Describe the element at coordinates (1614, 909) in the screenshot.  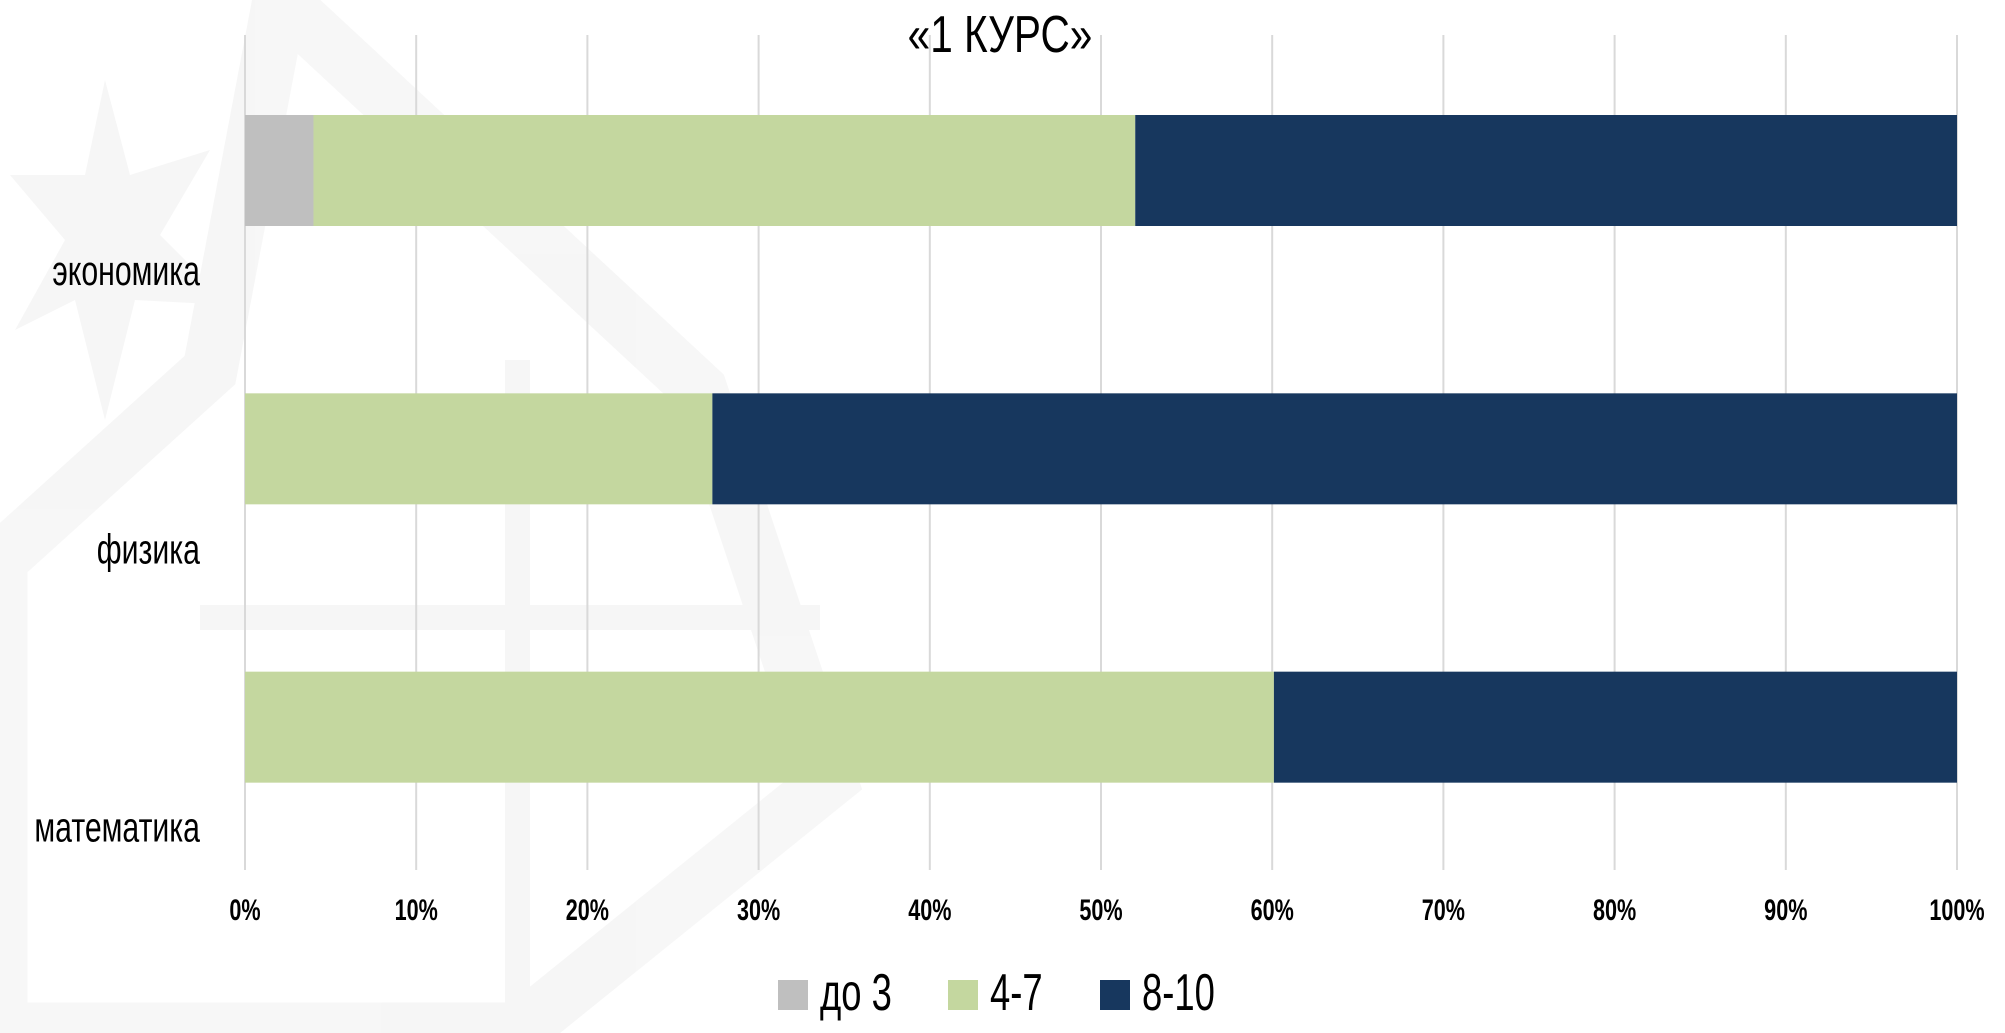
I see `x-tick-label: 80%` at that location.